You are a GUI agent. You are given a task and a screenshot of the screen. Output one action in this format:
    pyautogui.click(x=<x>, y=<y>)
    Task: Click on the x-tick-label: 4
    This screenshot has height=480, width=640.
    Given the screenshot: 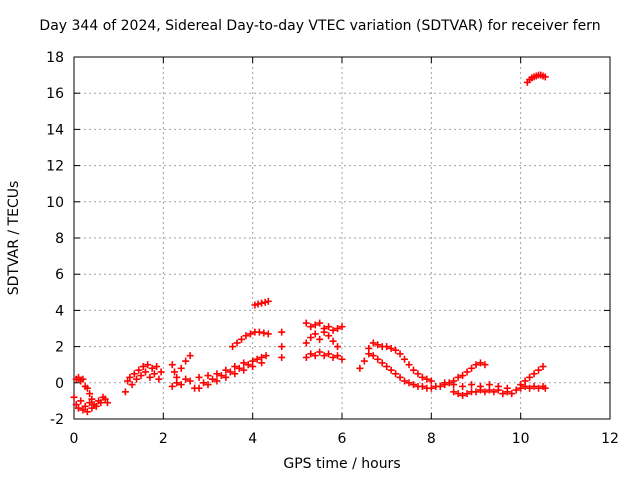 What is the action you would take?
    pyautogui.click(x=252, y=439)
    